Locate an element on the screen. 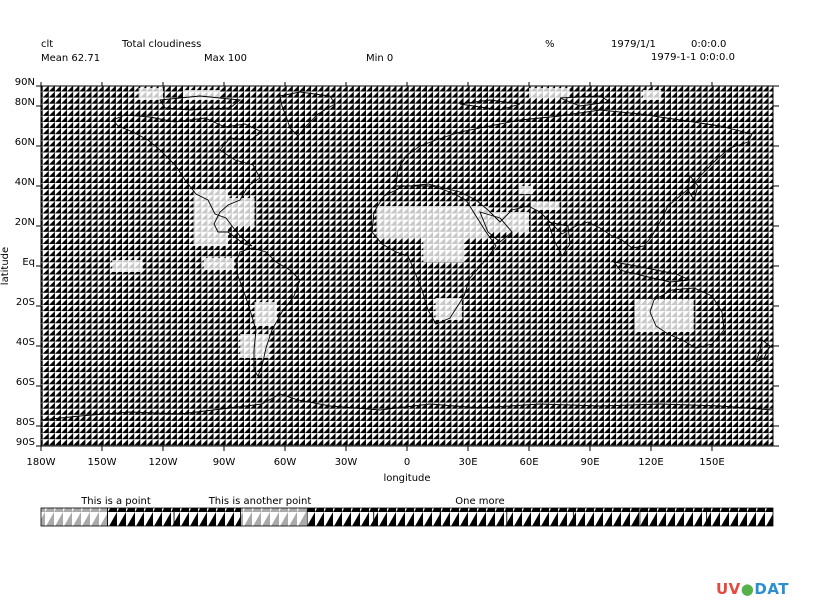 The image size is (814, 606). x-tick-label: 120E is located at coordinates (650, 462).